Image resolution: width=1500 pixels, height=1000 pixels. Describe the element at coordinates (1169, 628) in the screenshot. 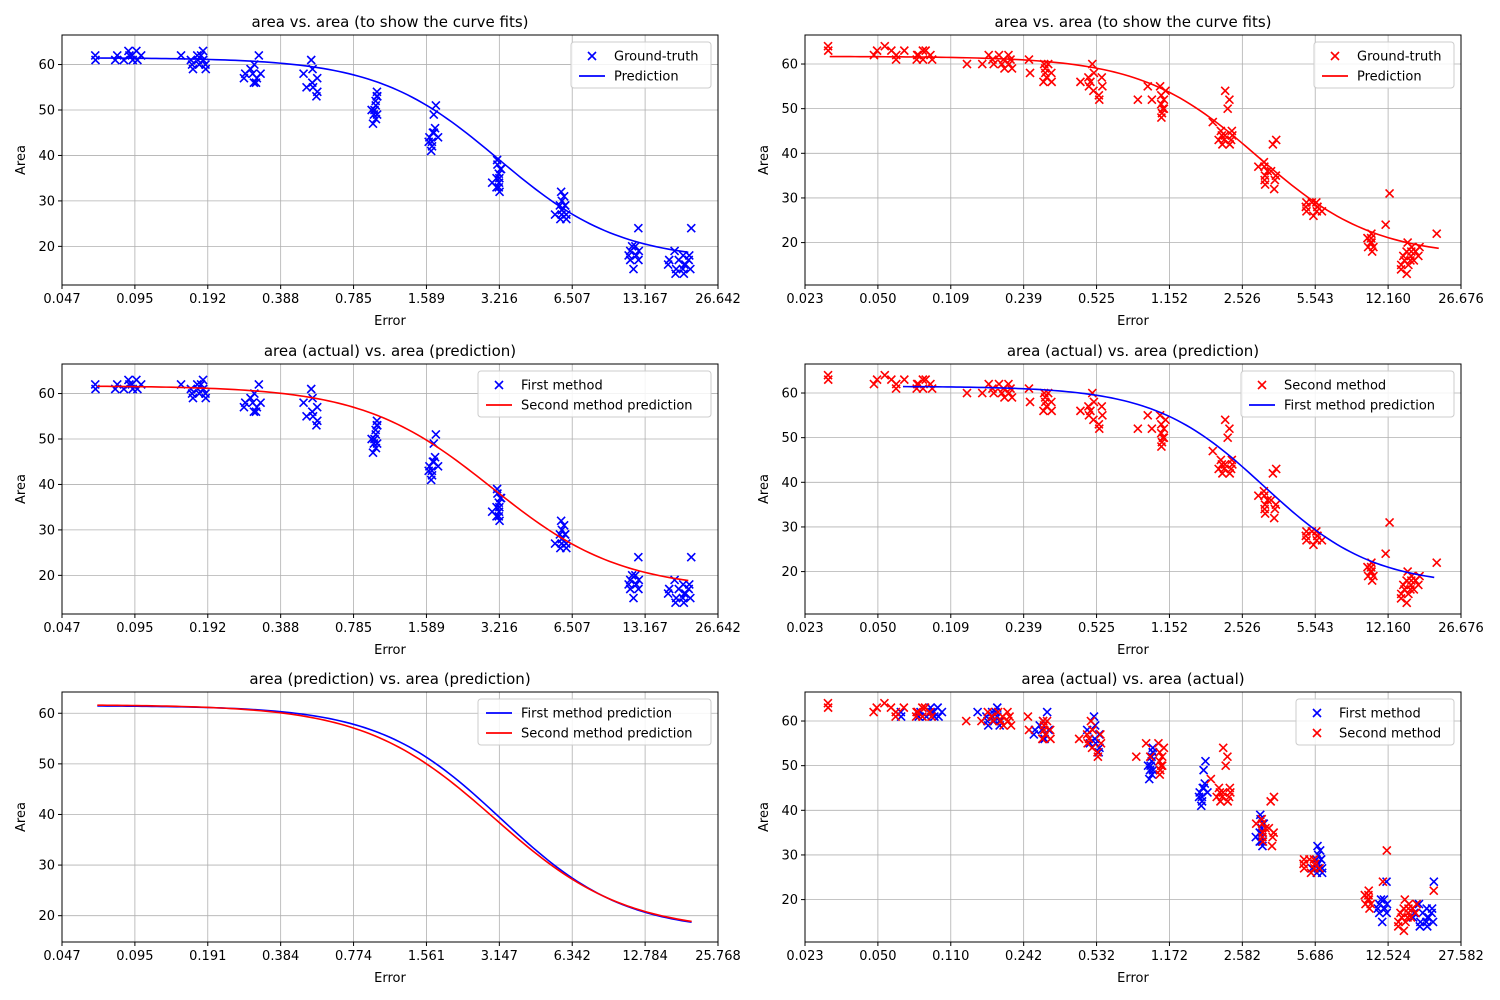

I see `x-tick-label: 1.152` at that location.